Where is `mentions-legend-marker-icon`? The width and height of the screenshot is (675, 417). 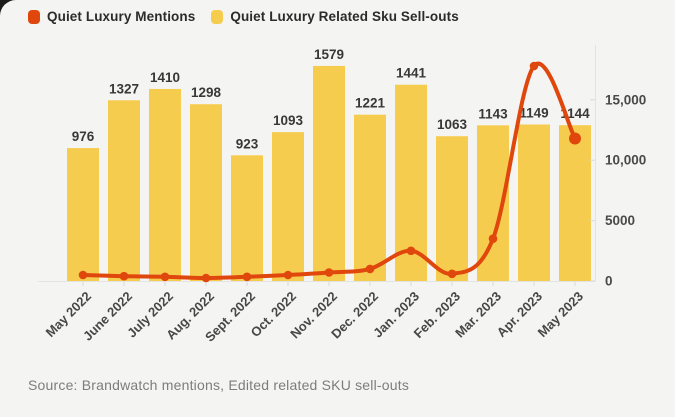 mentions-legend-marker-icon is located at coordinates (34, 16).